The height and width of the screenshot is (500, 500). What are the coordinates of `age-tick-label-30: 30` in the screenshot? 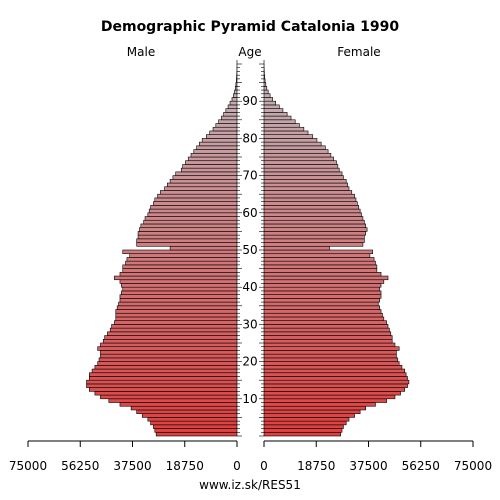 It's located at (249, 324).